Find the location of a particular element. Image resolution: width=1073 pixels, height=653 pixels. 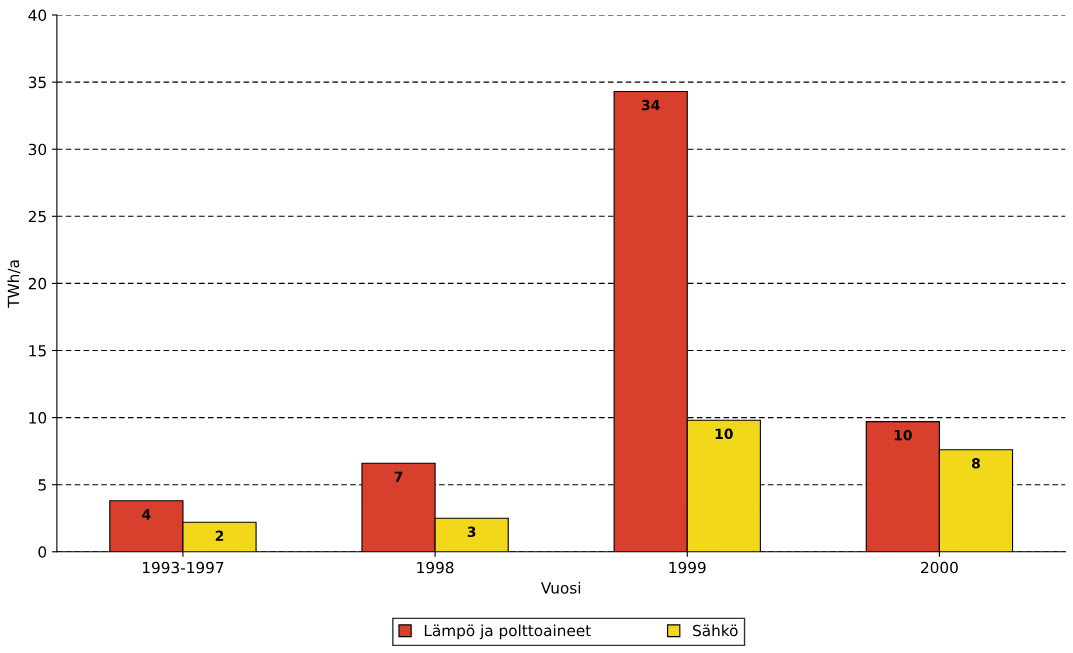

y-tick-label: 0 is located at coordinates (42, 552).